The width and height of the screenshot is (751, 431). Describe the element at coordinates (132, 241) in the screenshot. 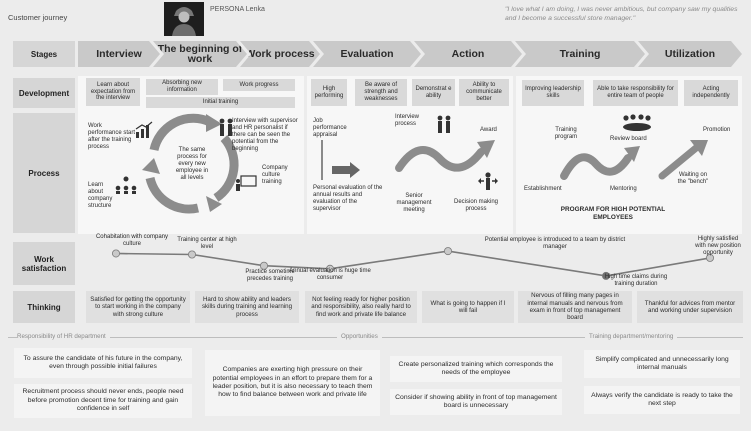

I see `satisfaction-cohabitation: Cohabitation with company culture` at that location.